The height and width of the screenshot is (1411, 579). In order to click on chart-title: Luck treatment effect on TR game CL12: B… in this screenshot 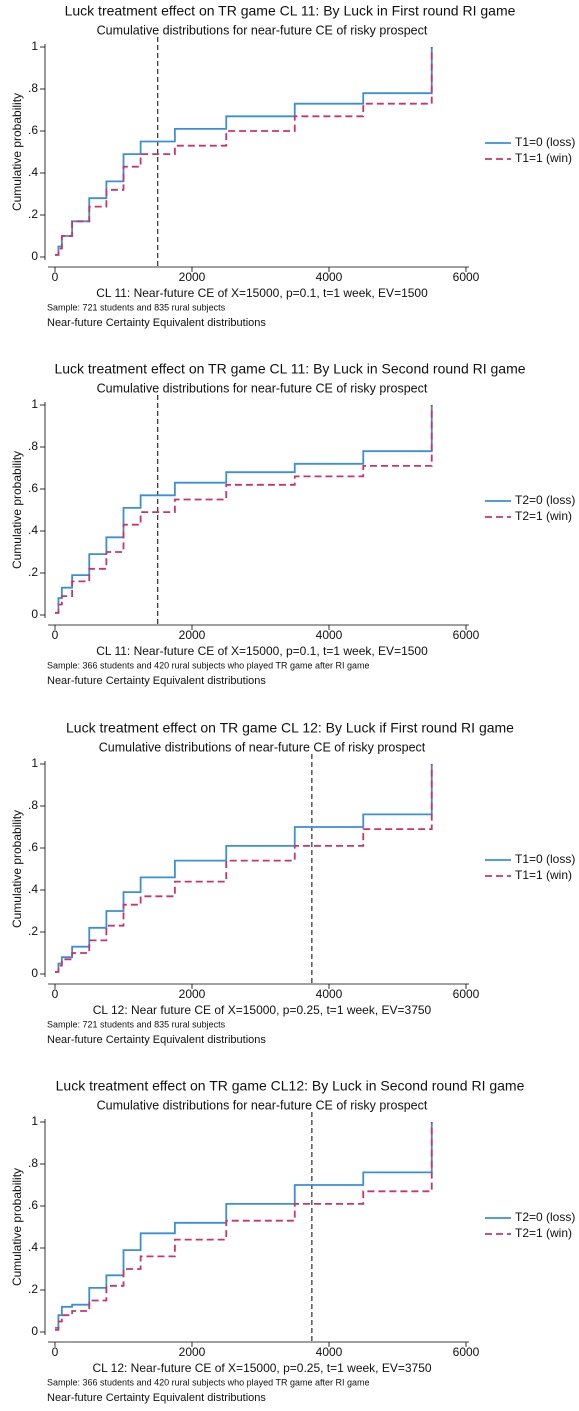, I will do `click(290, 1086)`.